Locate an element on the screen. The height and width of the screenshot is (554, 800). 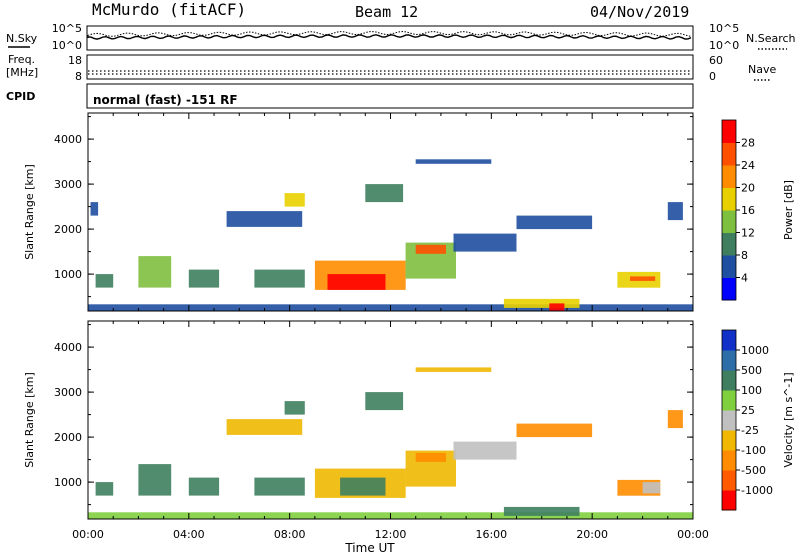
freq-tick-bottom: 8 is located at coordinates (78, 76).